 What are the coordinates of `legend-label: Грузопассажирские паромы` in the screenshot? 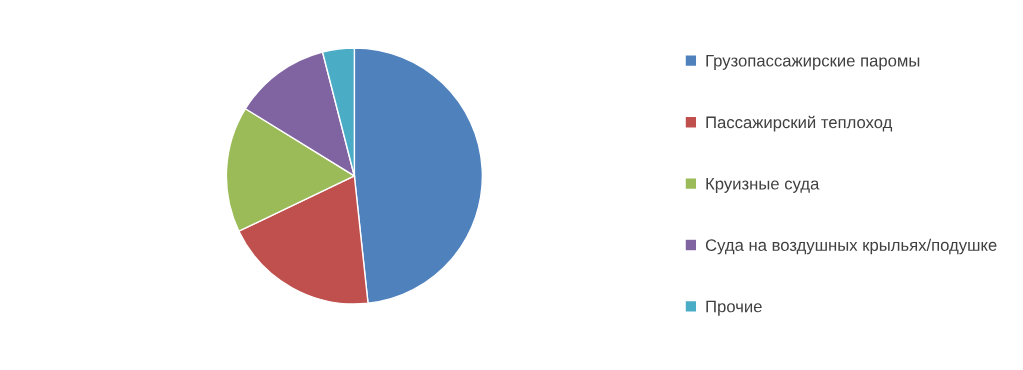 It's located at (813, 62).